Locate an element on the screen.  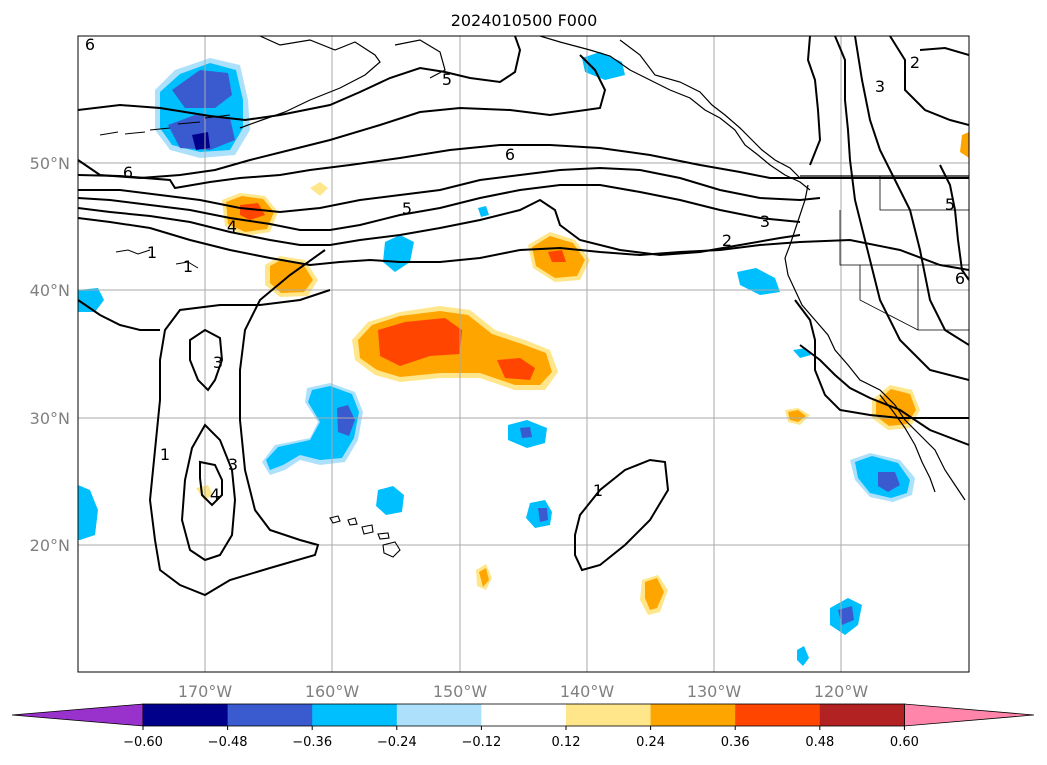
lat-label-50n: 50°N is located at coordinates (50, 163).